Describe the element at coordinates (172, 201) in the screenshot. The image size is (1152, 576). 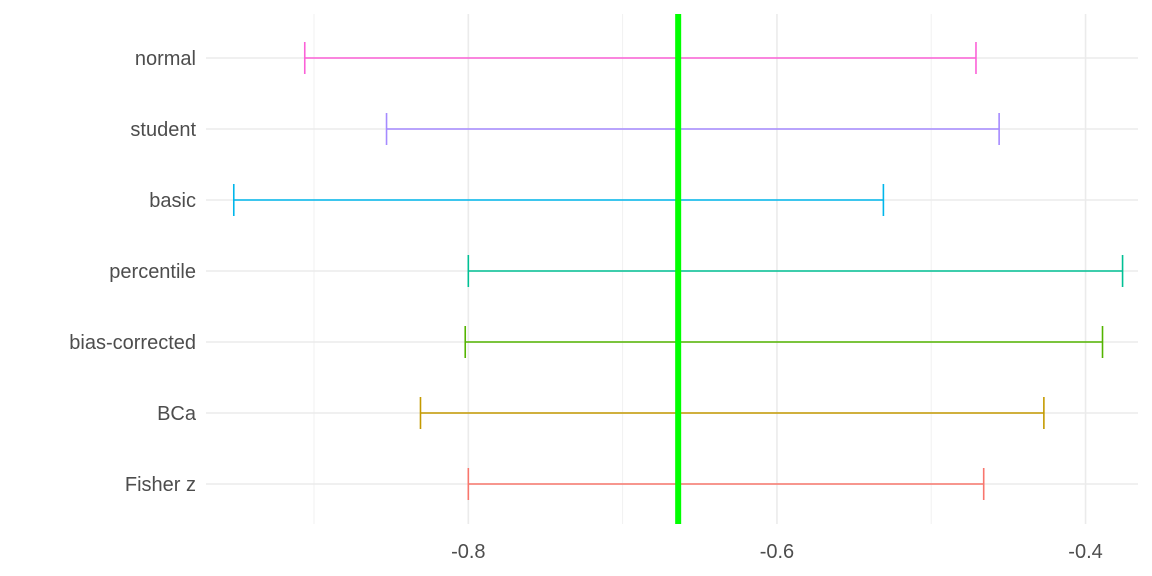
I see `category-label: basic` at that location.